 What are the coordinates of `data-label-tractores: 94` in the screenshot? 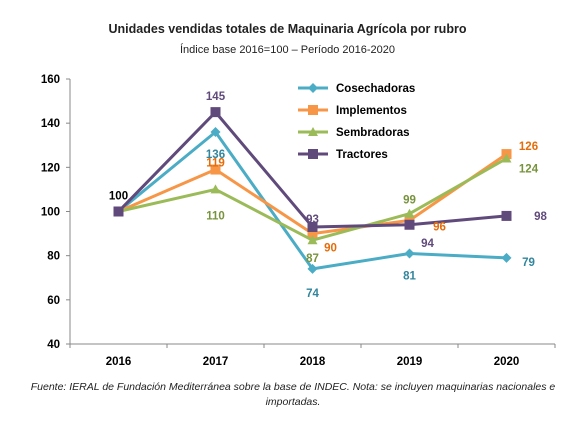 It's located at (427, 244).